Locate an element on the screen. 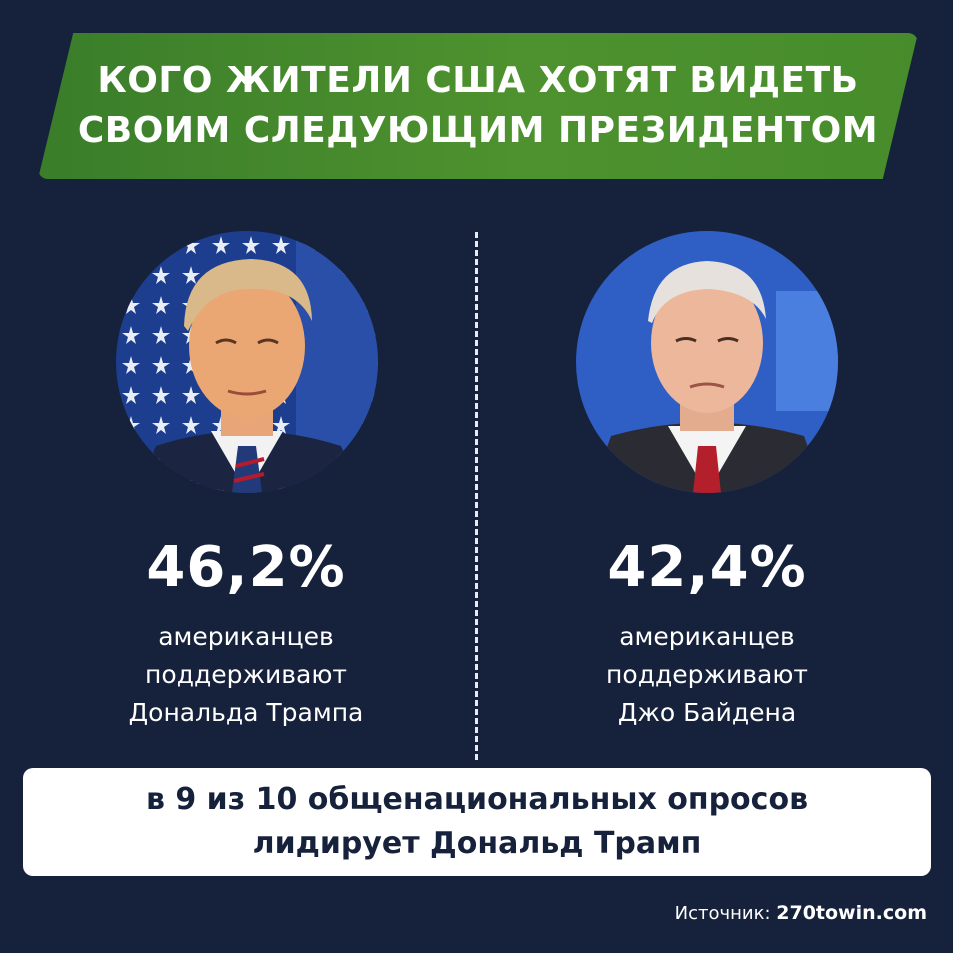  trump-portrait-icon is located at coordinates (247, 362).